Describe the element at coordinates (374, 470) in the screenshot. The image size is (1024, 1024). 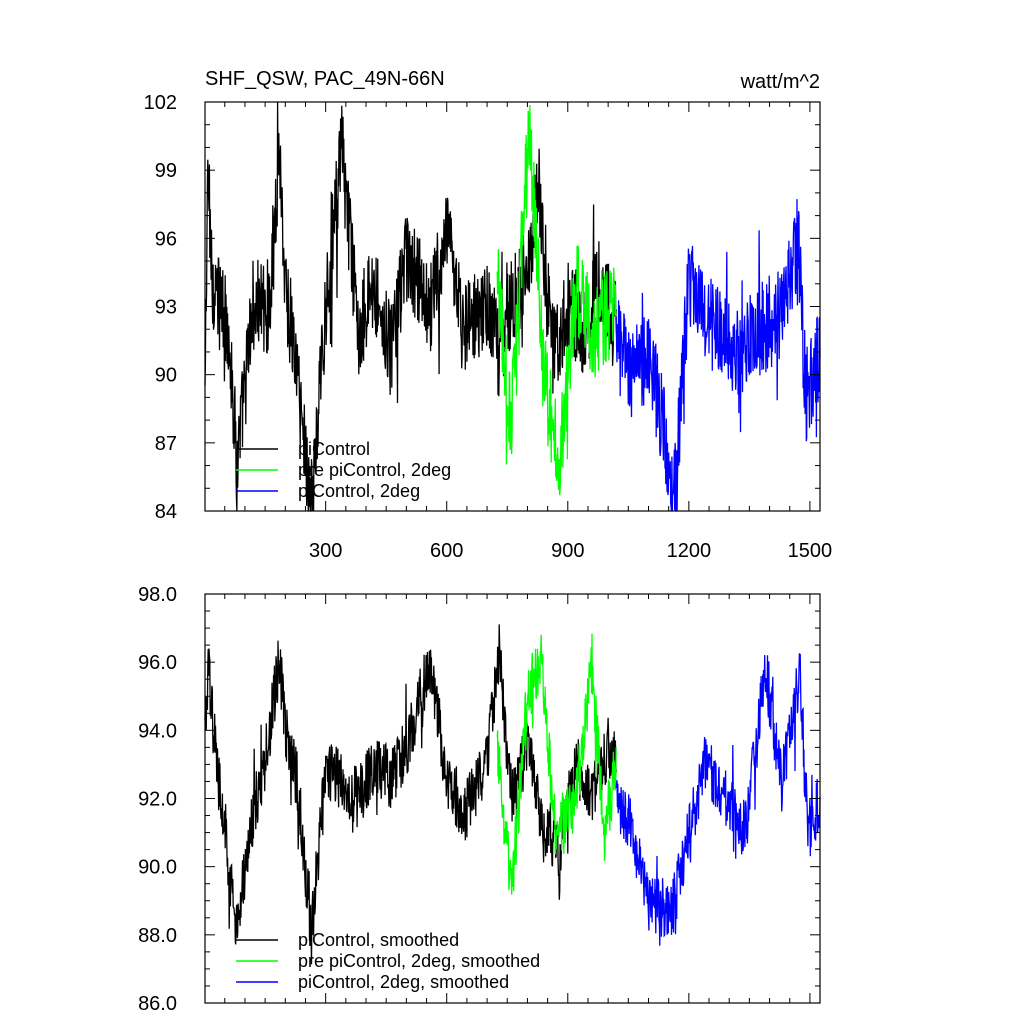
I see `legend-label-2: pre piControl, 2deg` at that location.